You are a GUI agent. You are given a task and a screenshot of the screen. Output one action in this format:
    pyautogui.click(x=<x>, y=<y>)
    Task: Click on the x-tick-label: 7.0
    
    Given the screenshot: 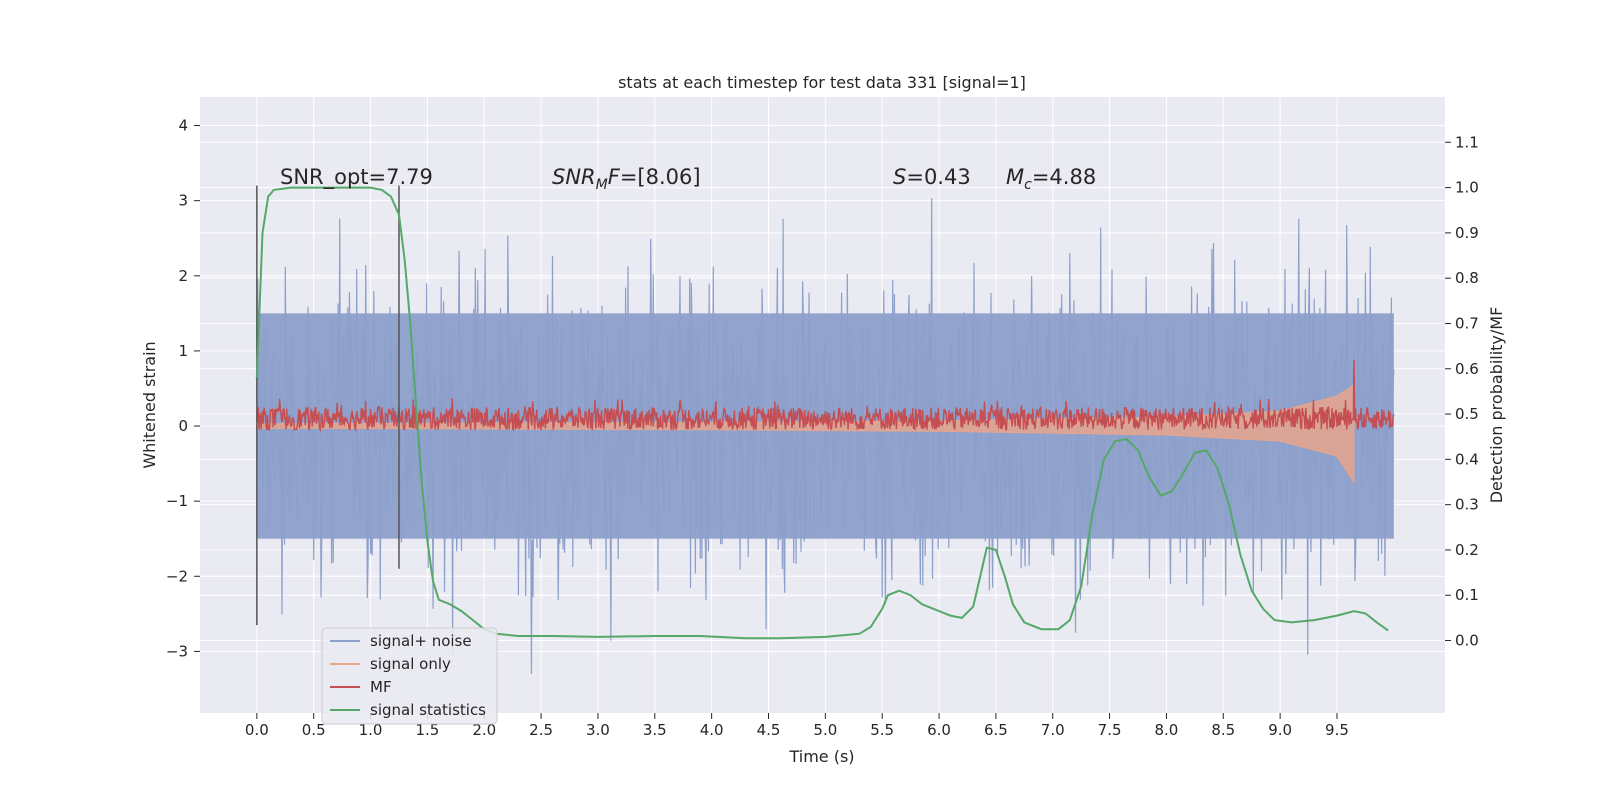 What is the action you would take?
    pyautogui.click(x=1053, y=730)
    